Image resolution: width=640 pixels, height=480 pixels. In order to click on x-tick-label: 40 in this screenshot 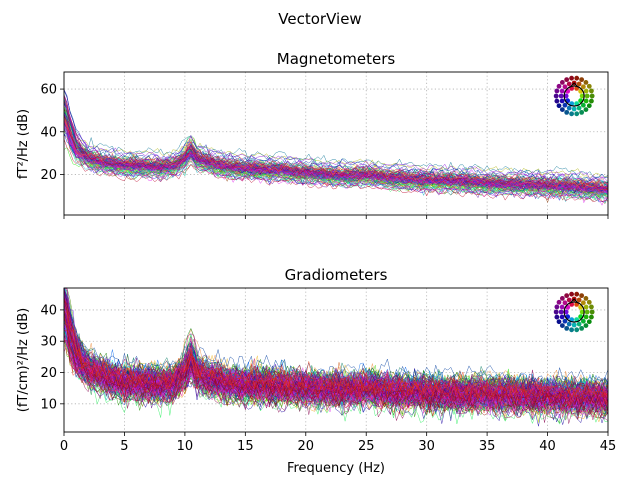, I will do `click(547, 446)`.